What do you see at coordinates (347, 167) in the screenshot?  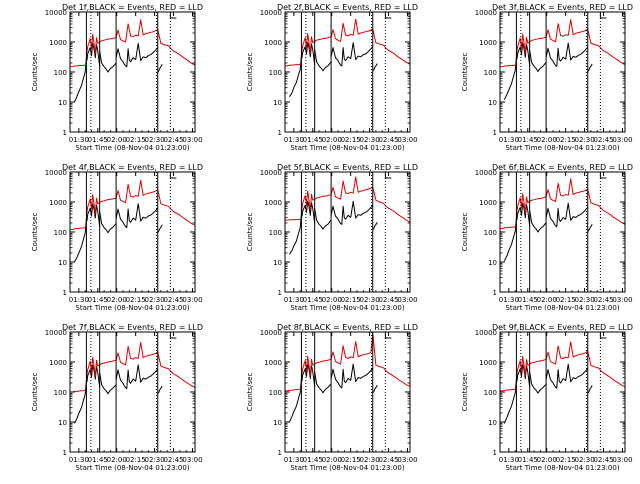 I see `chart-title: Det 5f,BLACK = Events, RED = LLD` at bounding box center [347, 167].